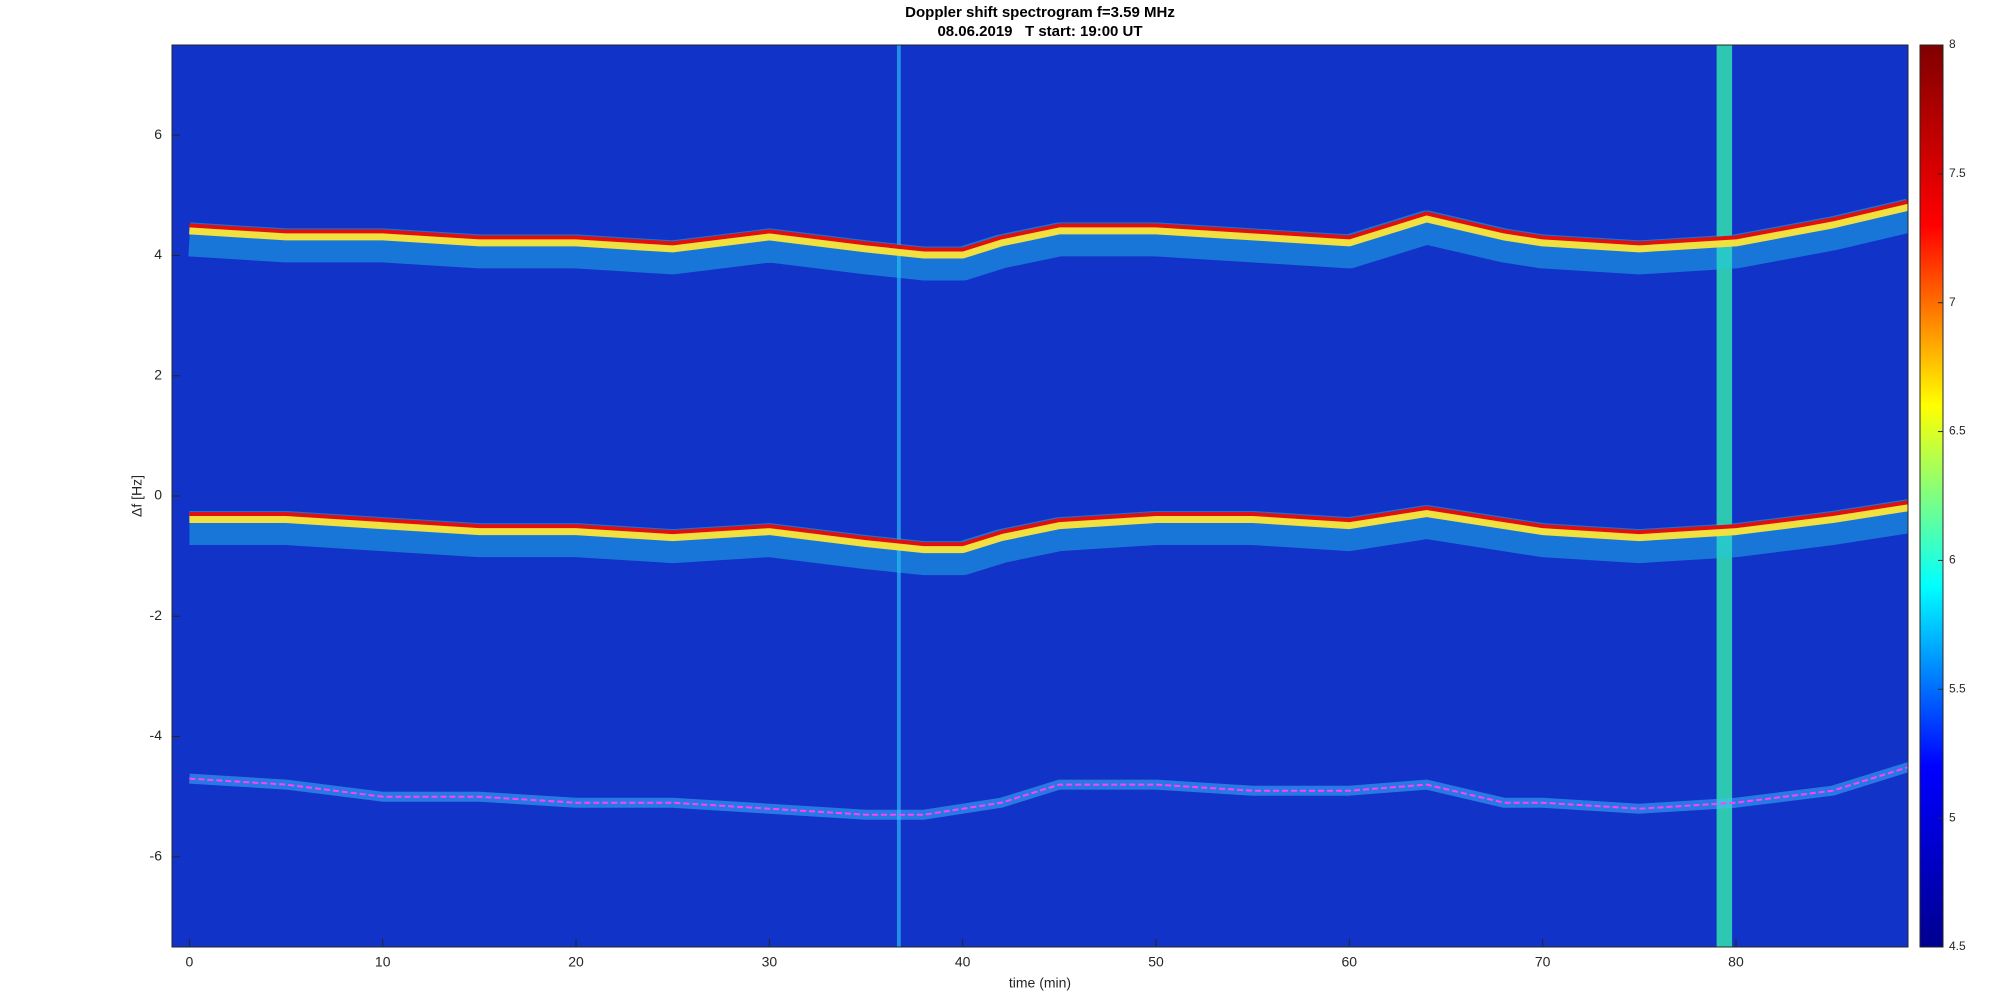 Image resolution: width=2000 pixels, height=1003 pixels. Describe the element at coordinates (1039, 31) in the screenshot. I see `chart-subtitle: 08.06.2019 T start: 19:00 UT` at that location.